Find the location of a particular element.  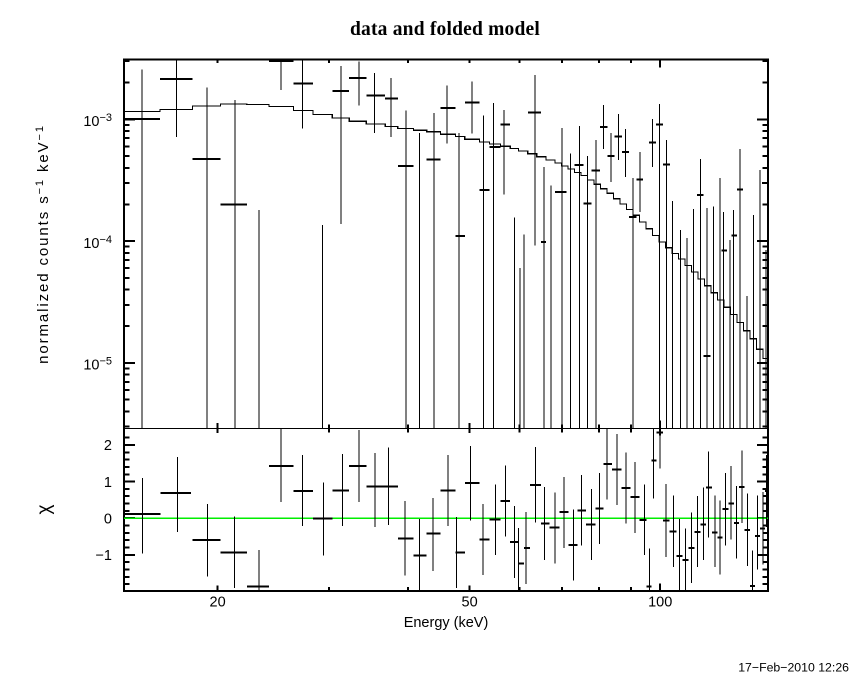

svg-text: 17−Feb−2010 12:26 is located at coordinates (793, 668).